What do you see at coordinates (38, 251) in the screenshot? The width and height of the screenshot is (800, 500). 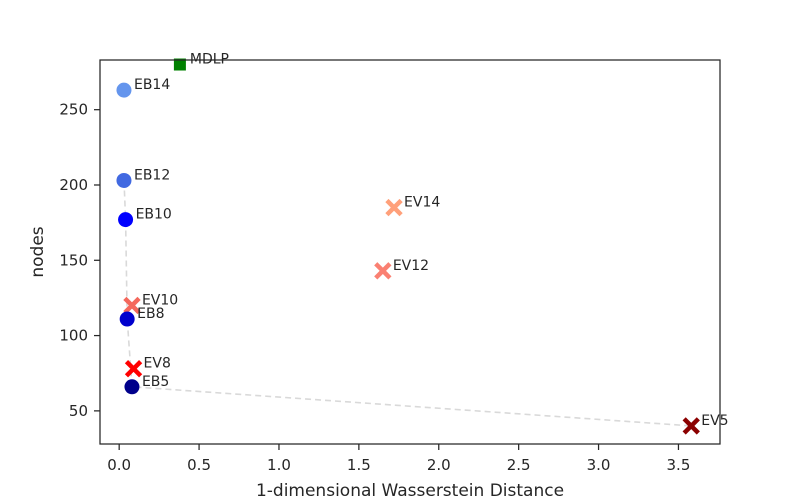 I see `y-axis-label: nodes` at bounding box center [38, 251].